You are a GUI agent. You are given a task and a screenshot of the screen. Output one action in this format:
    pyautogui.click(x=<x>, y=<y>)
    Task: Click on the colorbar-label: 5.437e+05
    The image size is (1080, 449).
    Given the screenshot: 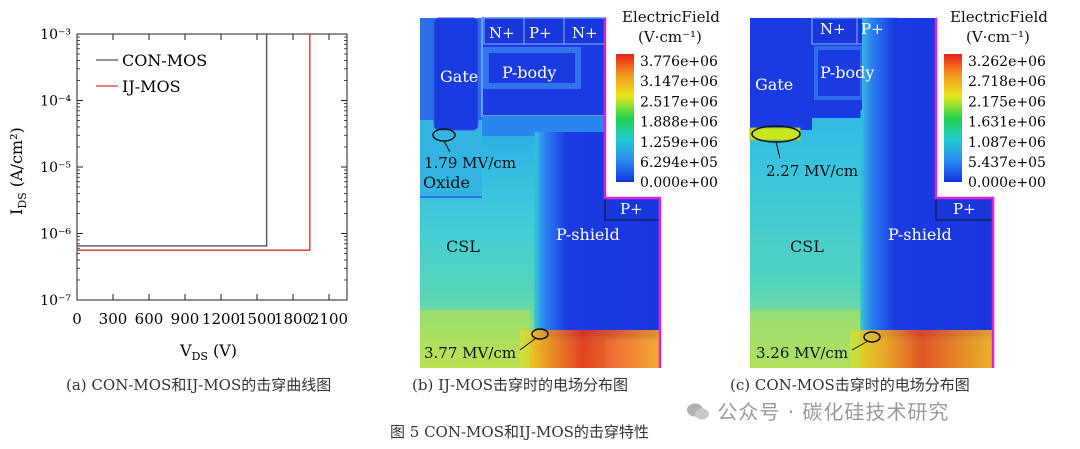 What is the action you would take?
    pyautogui.click(x=1007, y=163)
    